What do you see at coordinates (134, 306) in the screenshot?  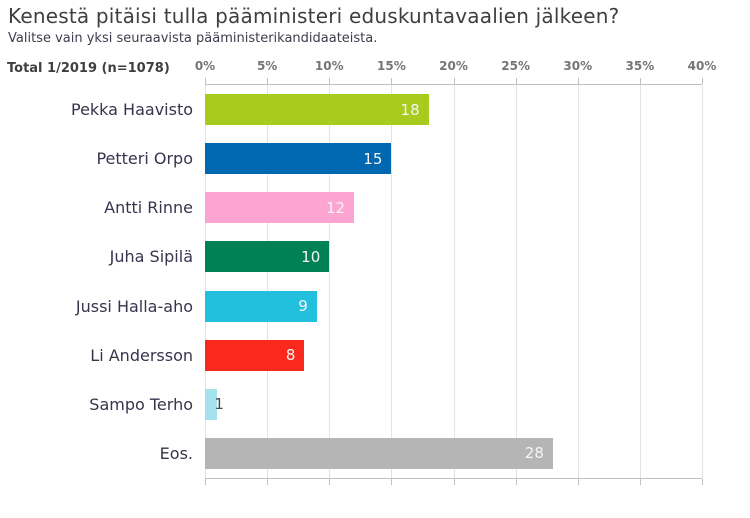 I see `category-label: Jussi Halla-aho` at bounding box center [134, 306].